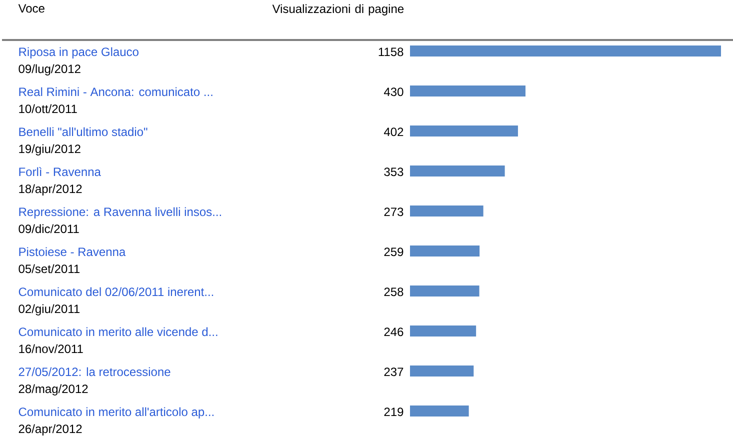  Describe the element at coordinates (51, 349) in the screenshot. I see `text: 16/nov/2011` at that location.